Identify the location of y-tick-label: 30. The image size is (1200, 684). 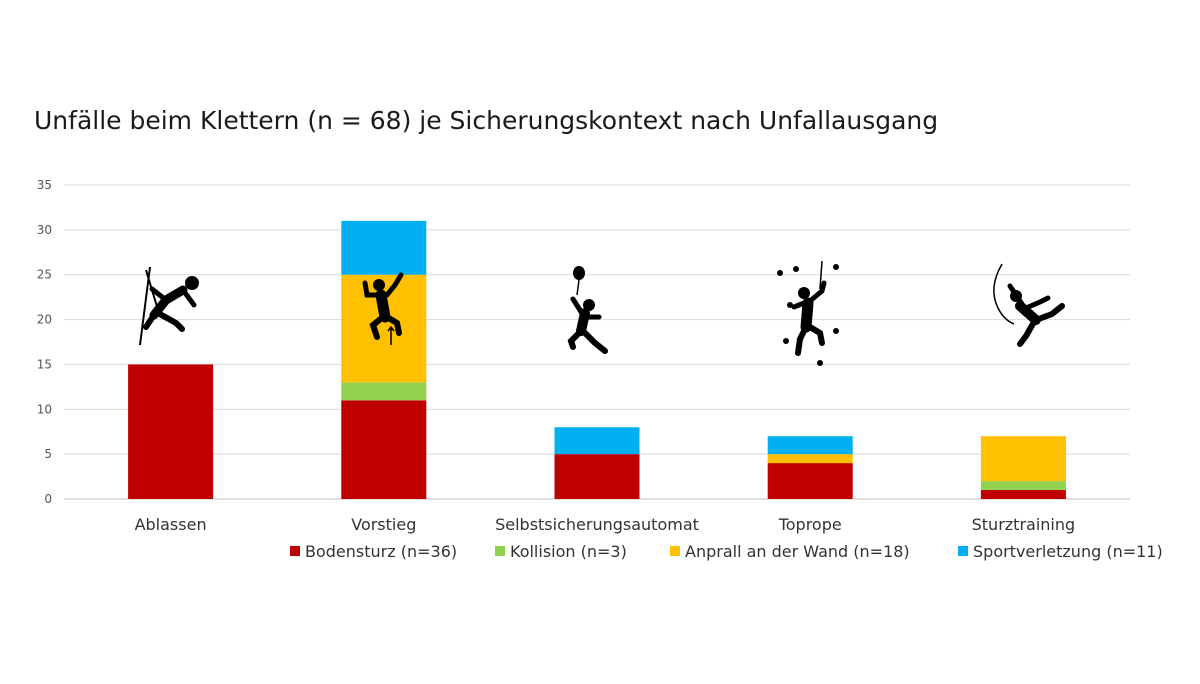
(44, 230).